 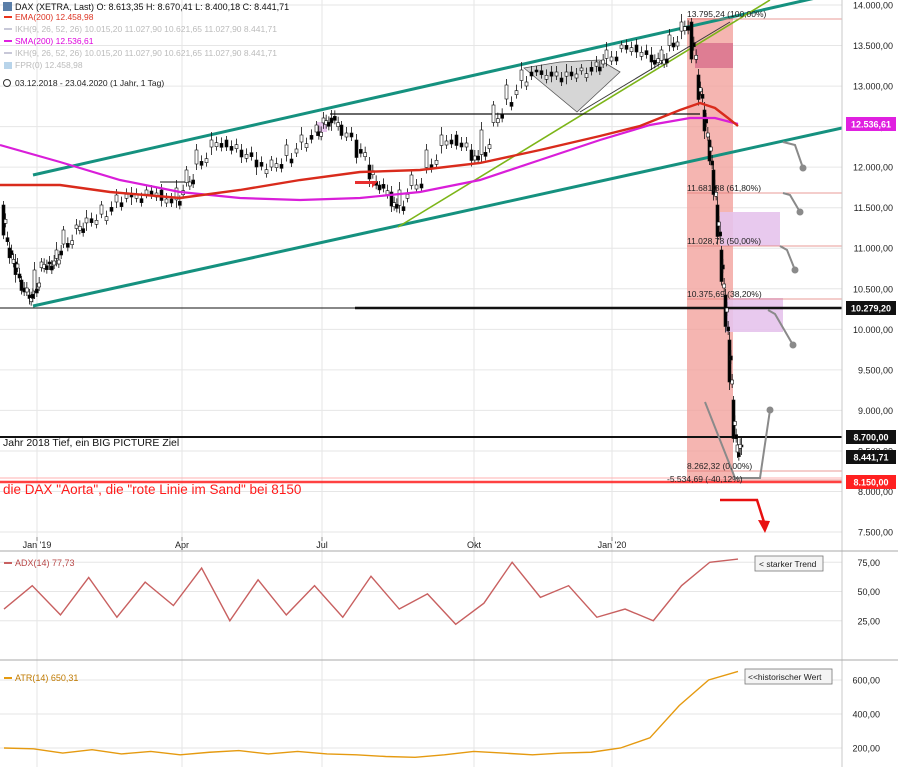 What do you see at coordinates (371, 592) in the screenshot?
I see `adx-line` at bounding box center [371, 592].